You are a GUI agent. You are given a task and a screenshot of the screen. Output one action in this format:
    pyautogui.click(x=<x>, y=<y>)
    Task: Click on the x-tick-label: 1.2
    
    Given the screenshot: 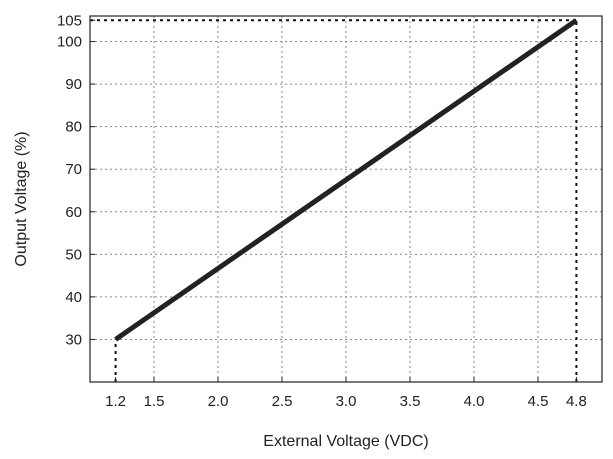 What is the action you would take?
    pyautogui.click(x=115, y=401)
    